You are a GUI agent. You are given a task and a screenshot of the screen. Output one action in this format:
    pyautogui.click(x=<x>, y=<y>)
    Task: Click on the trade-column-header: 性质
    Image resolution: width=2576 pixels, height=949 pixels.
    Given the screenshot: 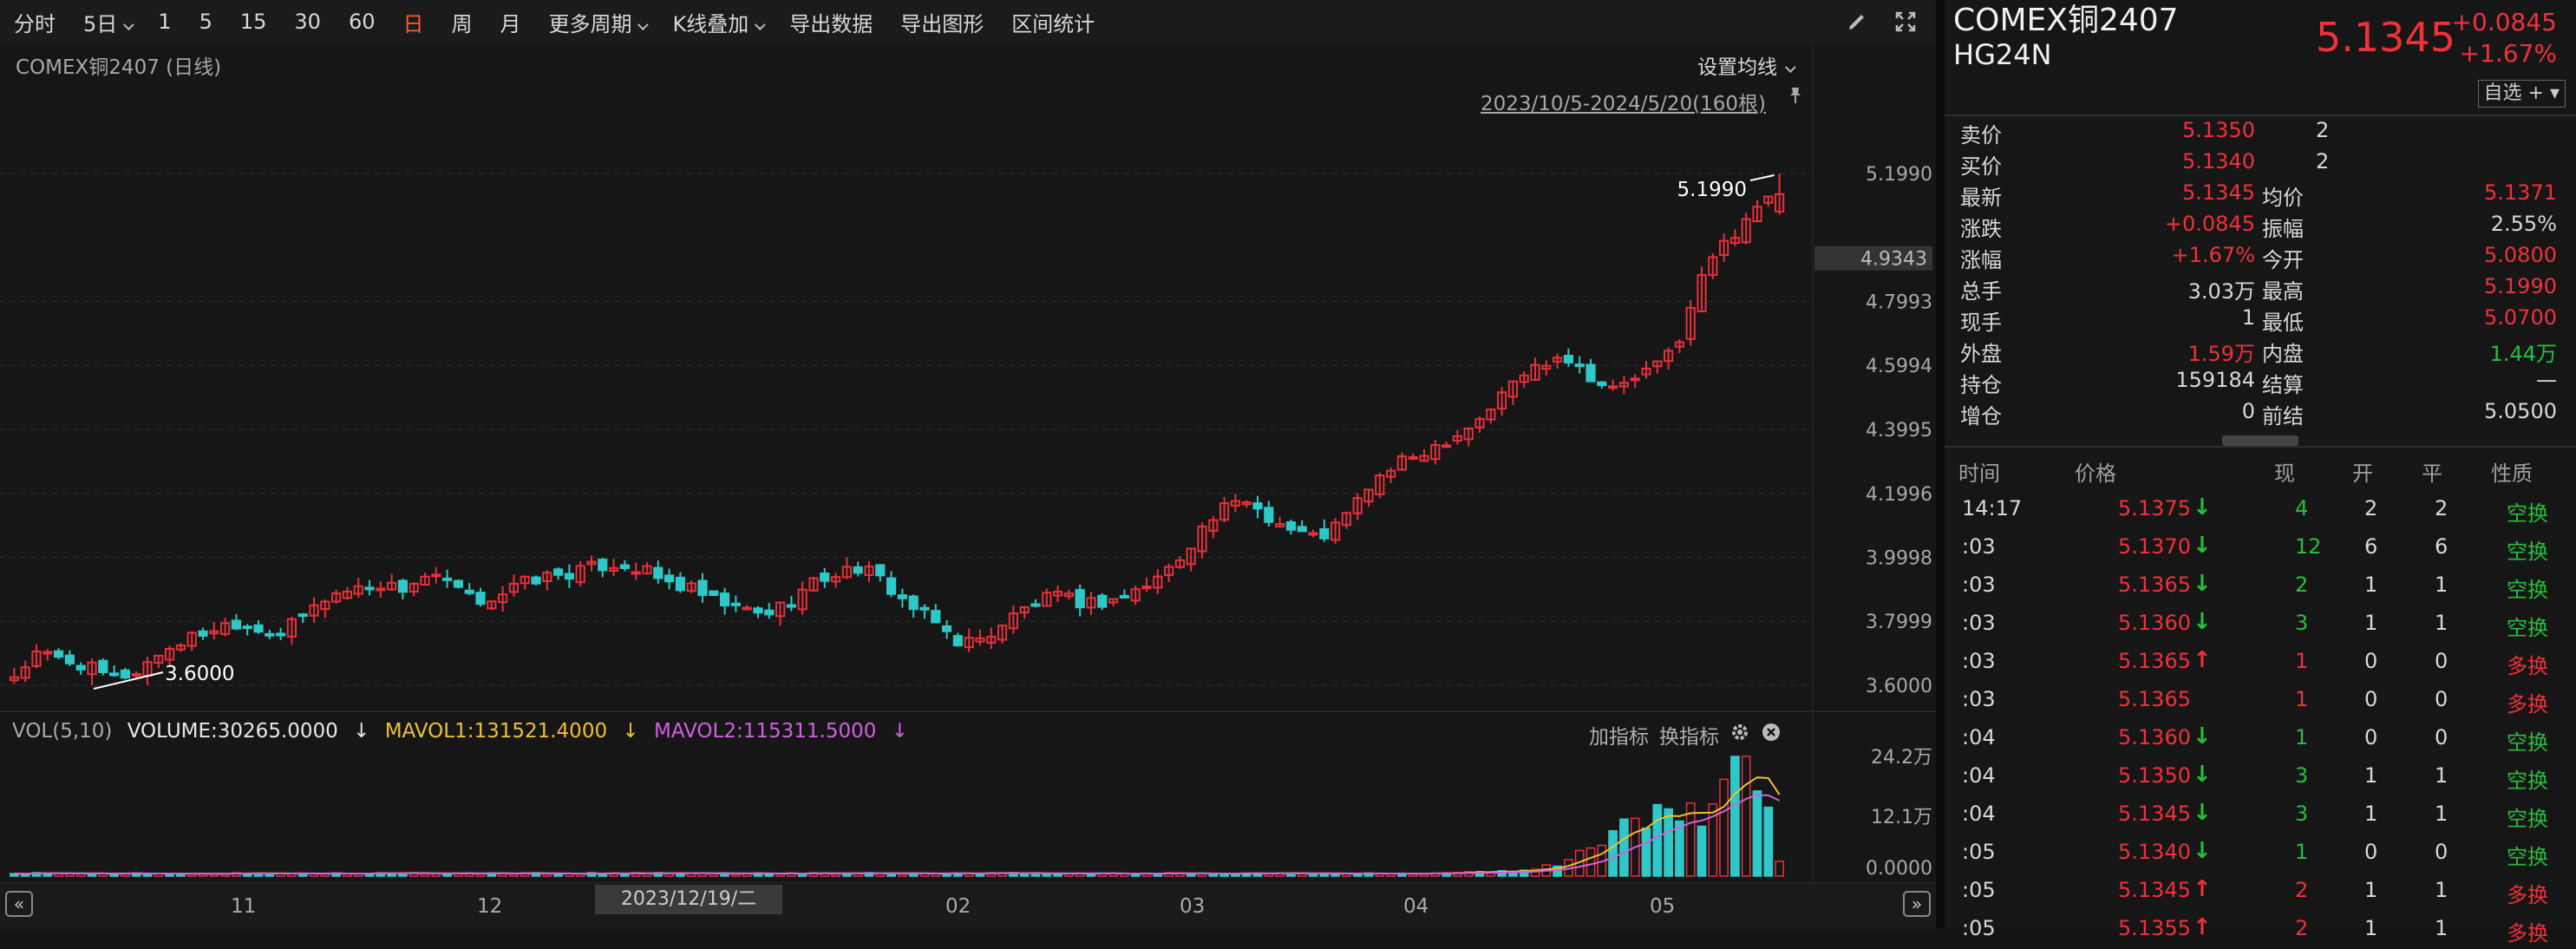 What is the action you would take?
    pyautogui.click(x=2512, y=473)
    